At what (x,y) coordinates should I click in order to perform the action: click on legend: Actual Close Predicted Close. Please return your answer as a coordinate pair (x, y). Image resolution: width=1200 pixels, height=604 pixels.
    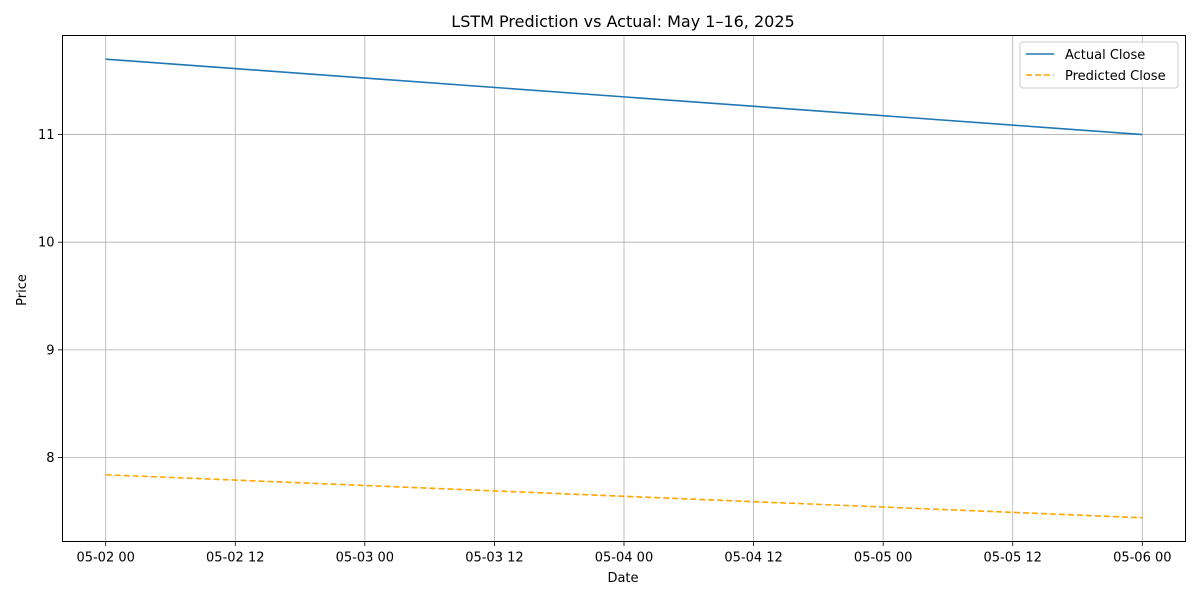
    Looking at the image, I should click on (1099, 65).